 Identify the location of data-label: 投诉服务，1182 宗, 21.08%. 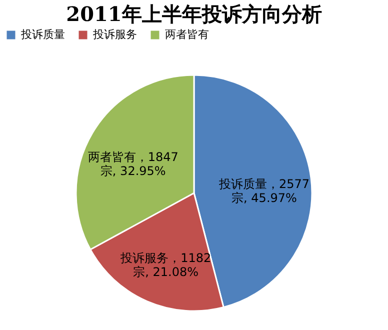
(166, 264).